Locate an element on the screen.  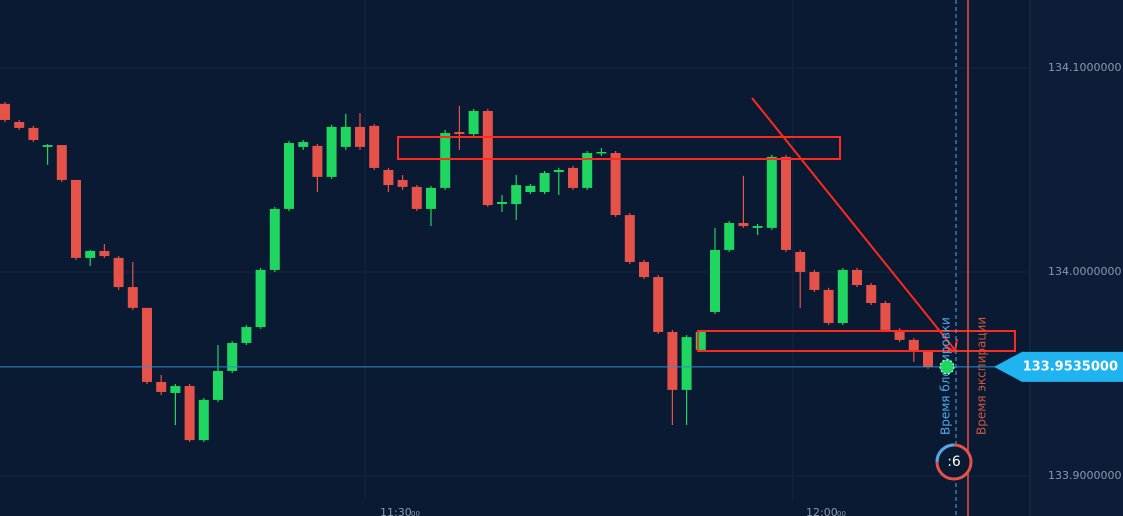
y-tick-label: 133.9000000 is located at coordinates (1084, 475).